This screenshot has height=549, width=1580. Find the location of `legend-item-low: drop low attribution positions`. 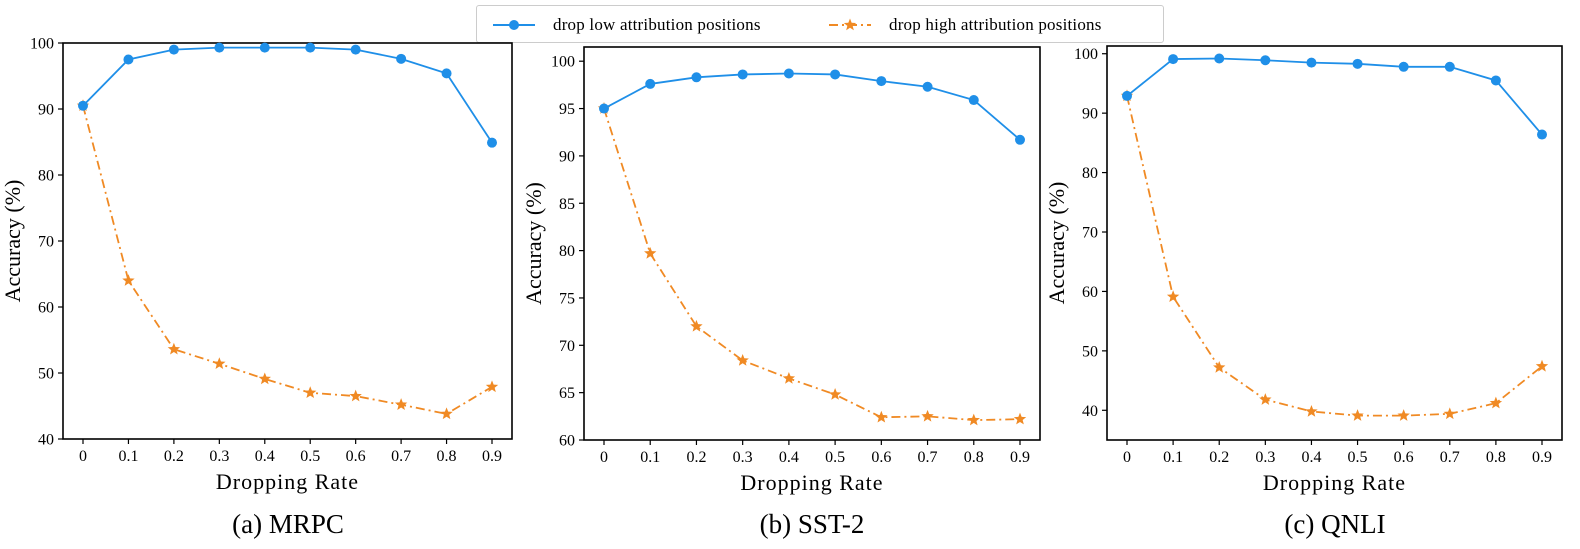

legend-item-low: drop low attribution positions is located at coordinates (626, 25).